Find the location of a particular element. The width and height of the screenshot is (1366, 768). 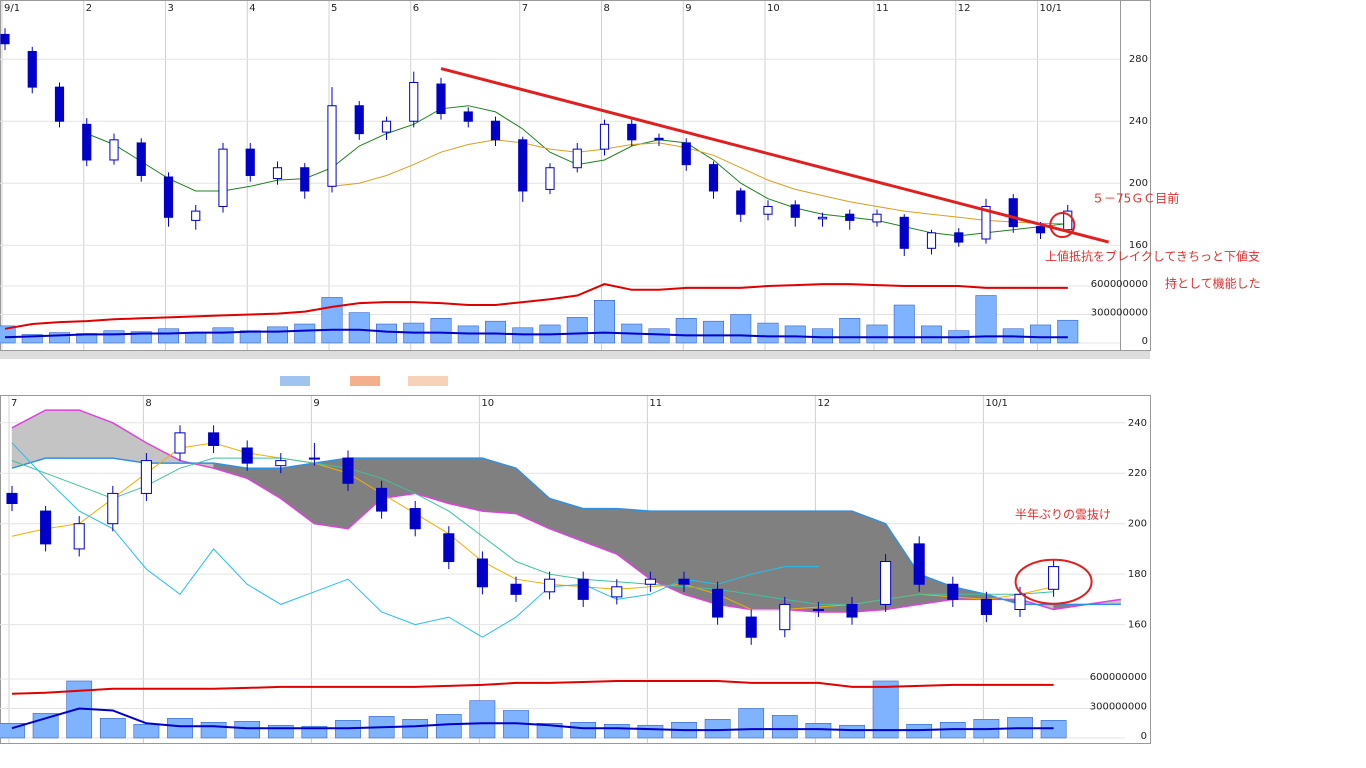

x-tick-label: 6 is located at coordinates (416, 8).